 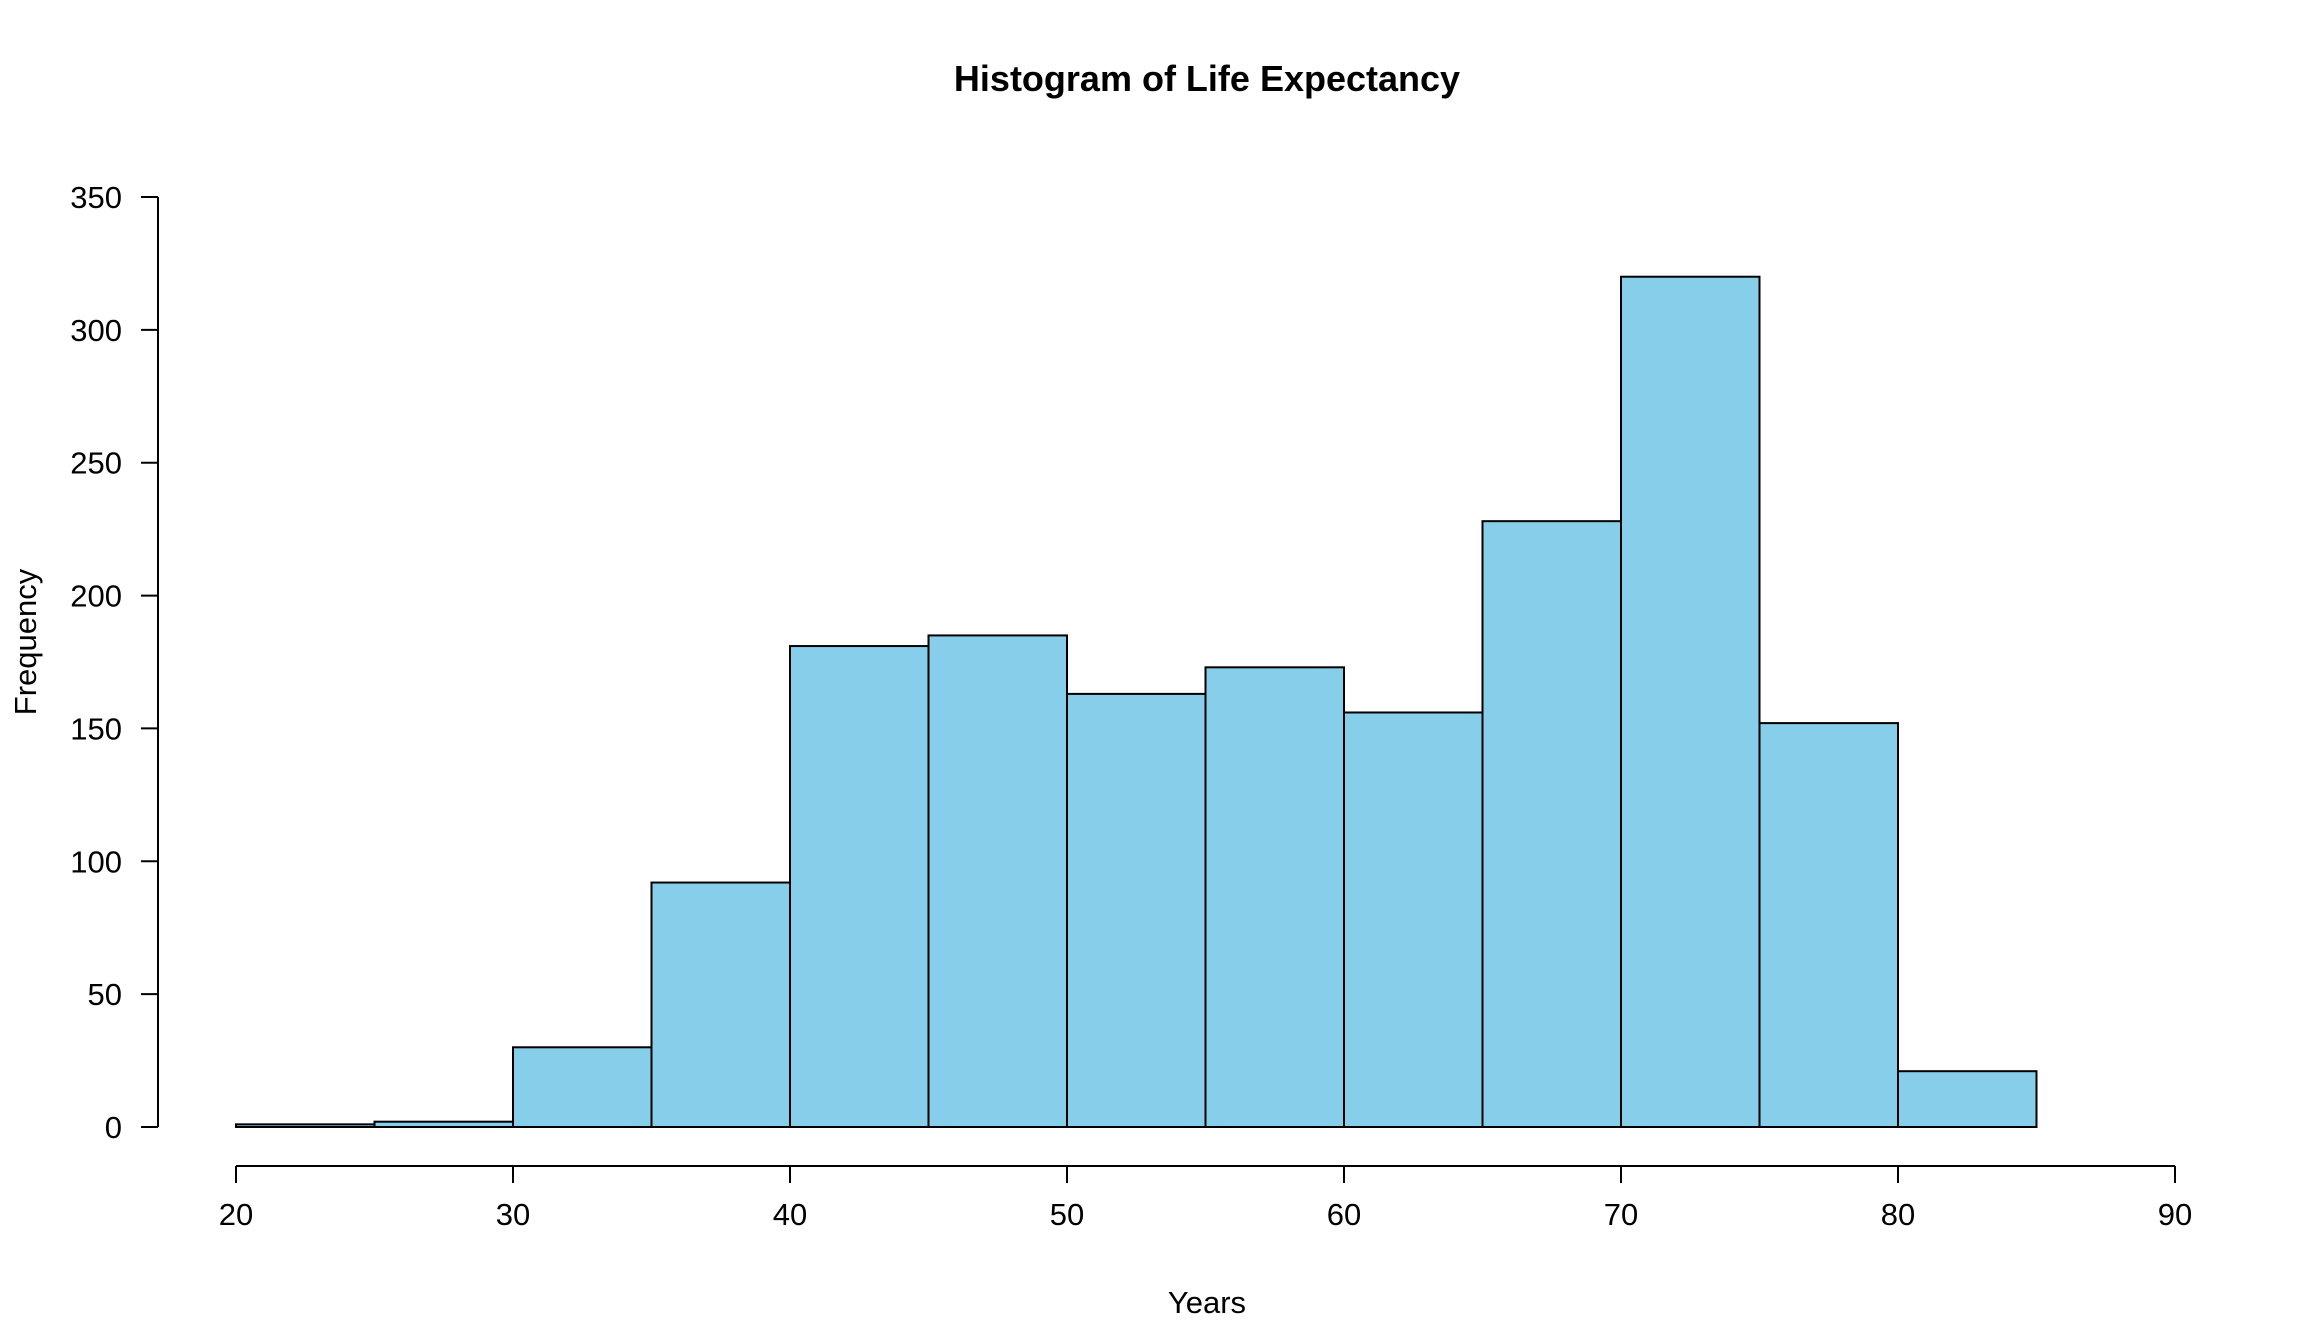 What do you see at coordinates (105, 994) in the screenshot?
I see `y-tick-label: 50` at bounding box center [105, 994].